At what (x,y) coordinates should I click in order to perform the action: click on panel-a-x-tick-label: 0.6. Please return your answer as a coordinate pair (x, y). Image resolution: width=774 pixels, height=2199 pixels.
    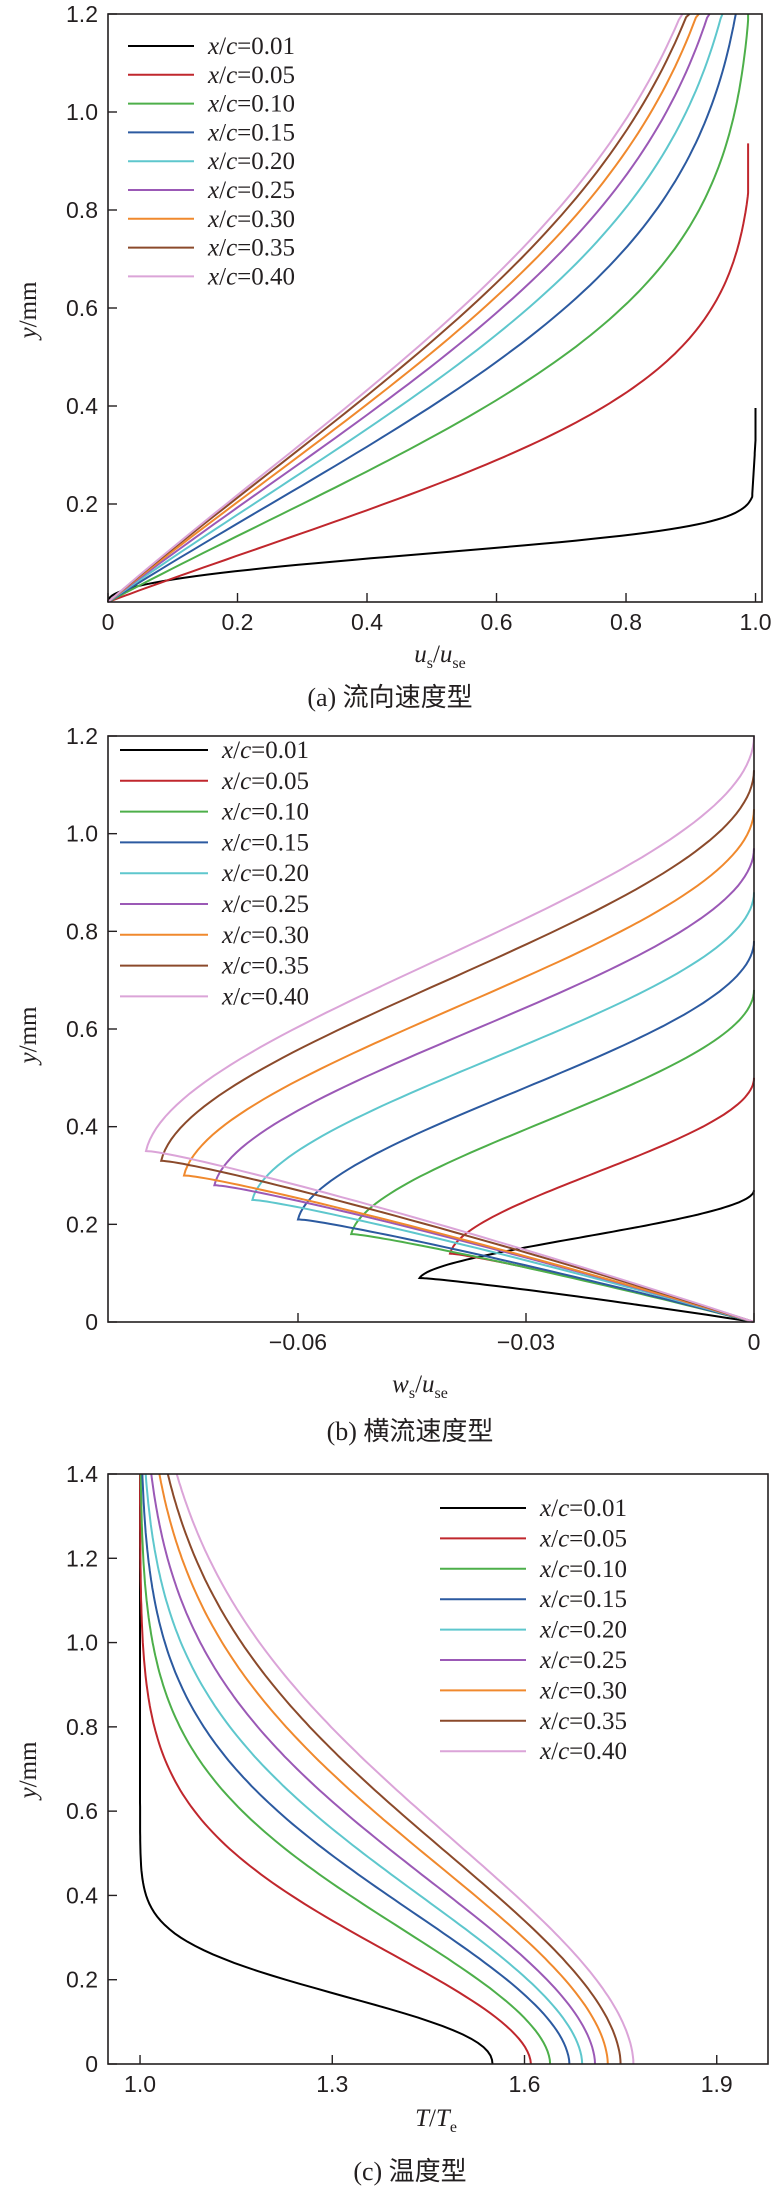
    Looking at the image, I should click on (497, 622).